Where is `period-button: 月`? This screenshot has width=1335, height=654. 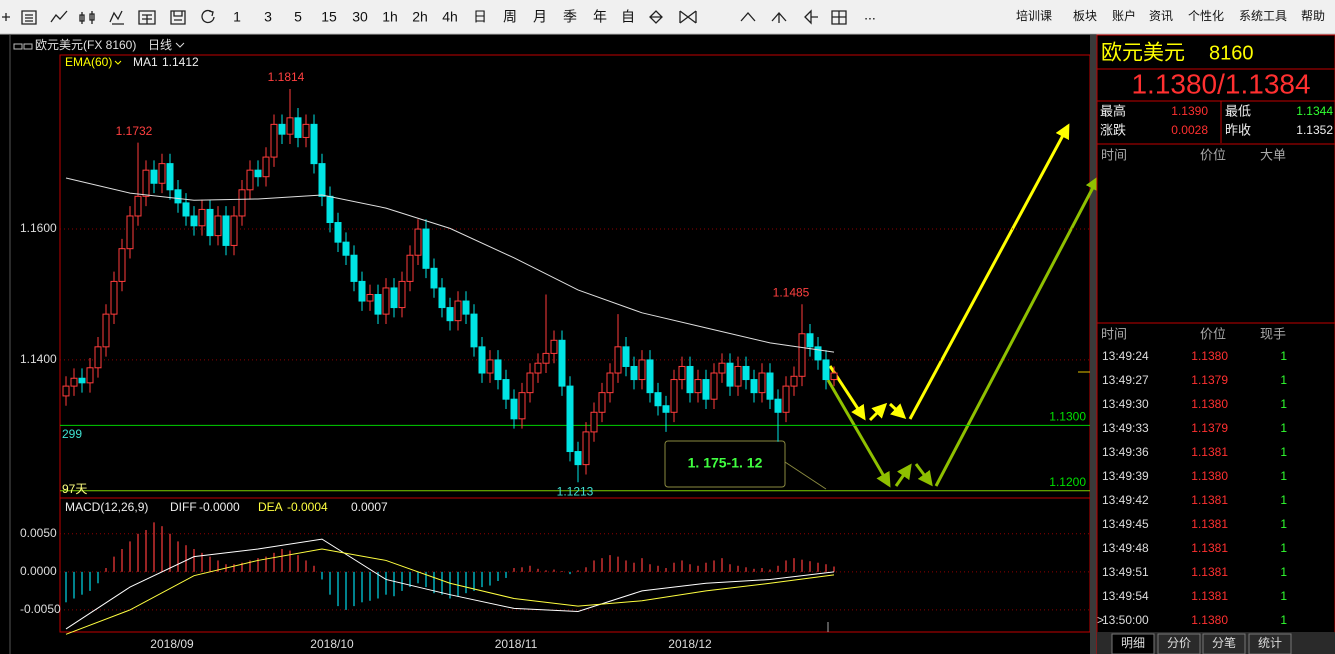
period-button: 月 is located at coordinates (540, 17).